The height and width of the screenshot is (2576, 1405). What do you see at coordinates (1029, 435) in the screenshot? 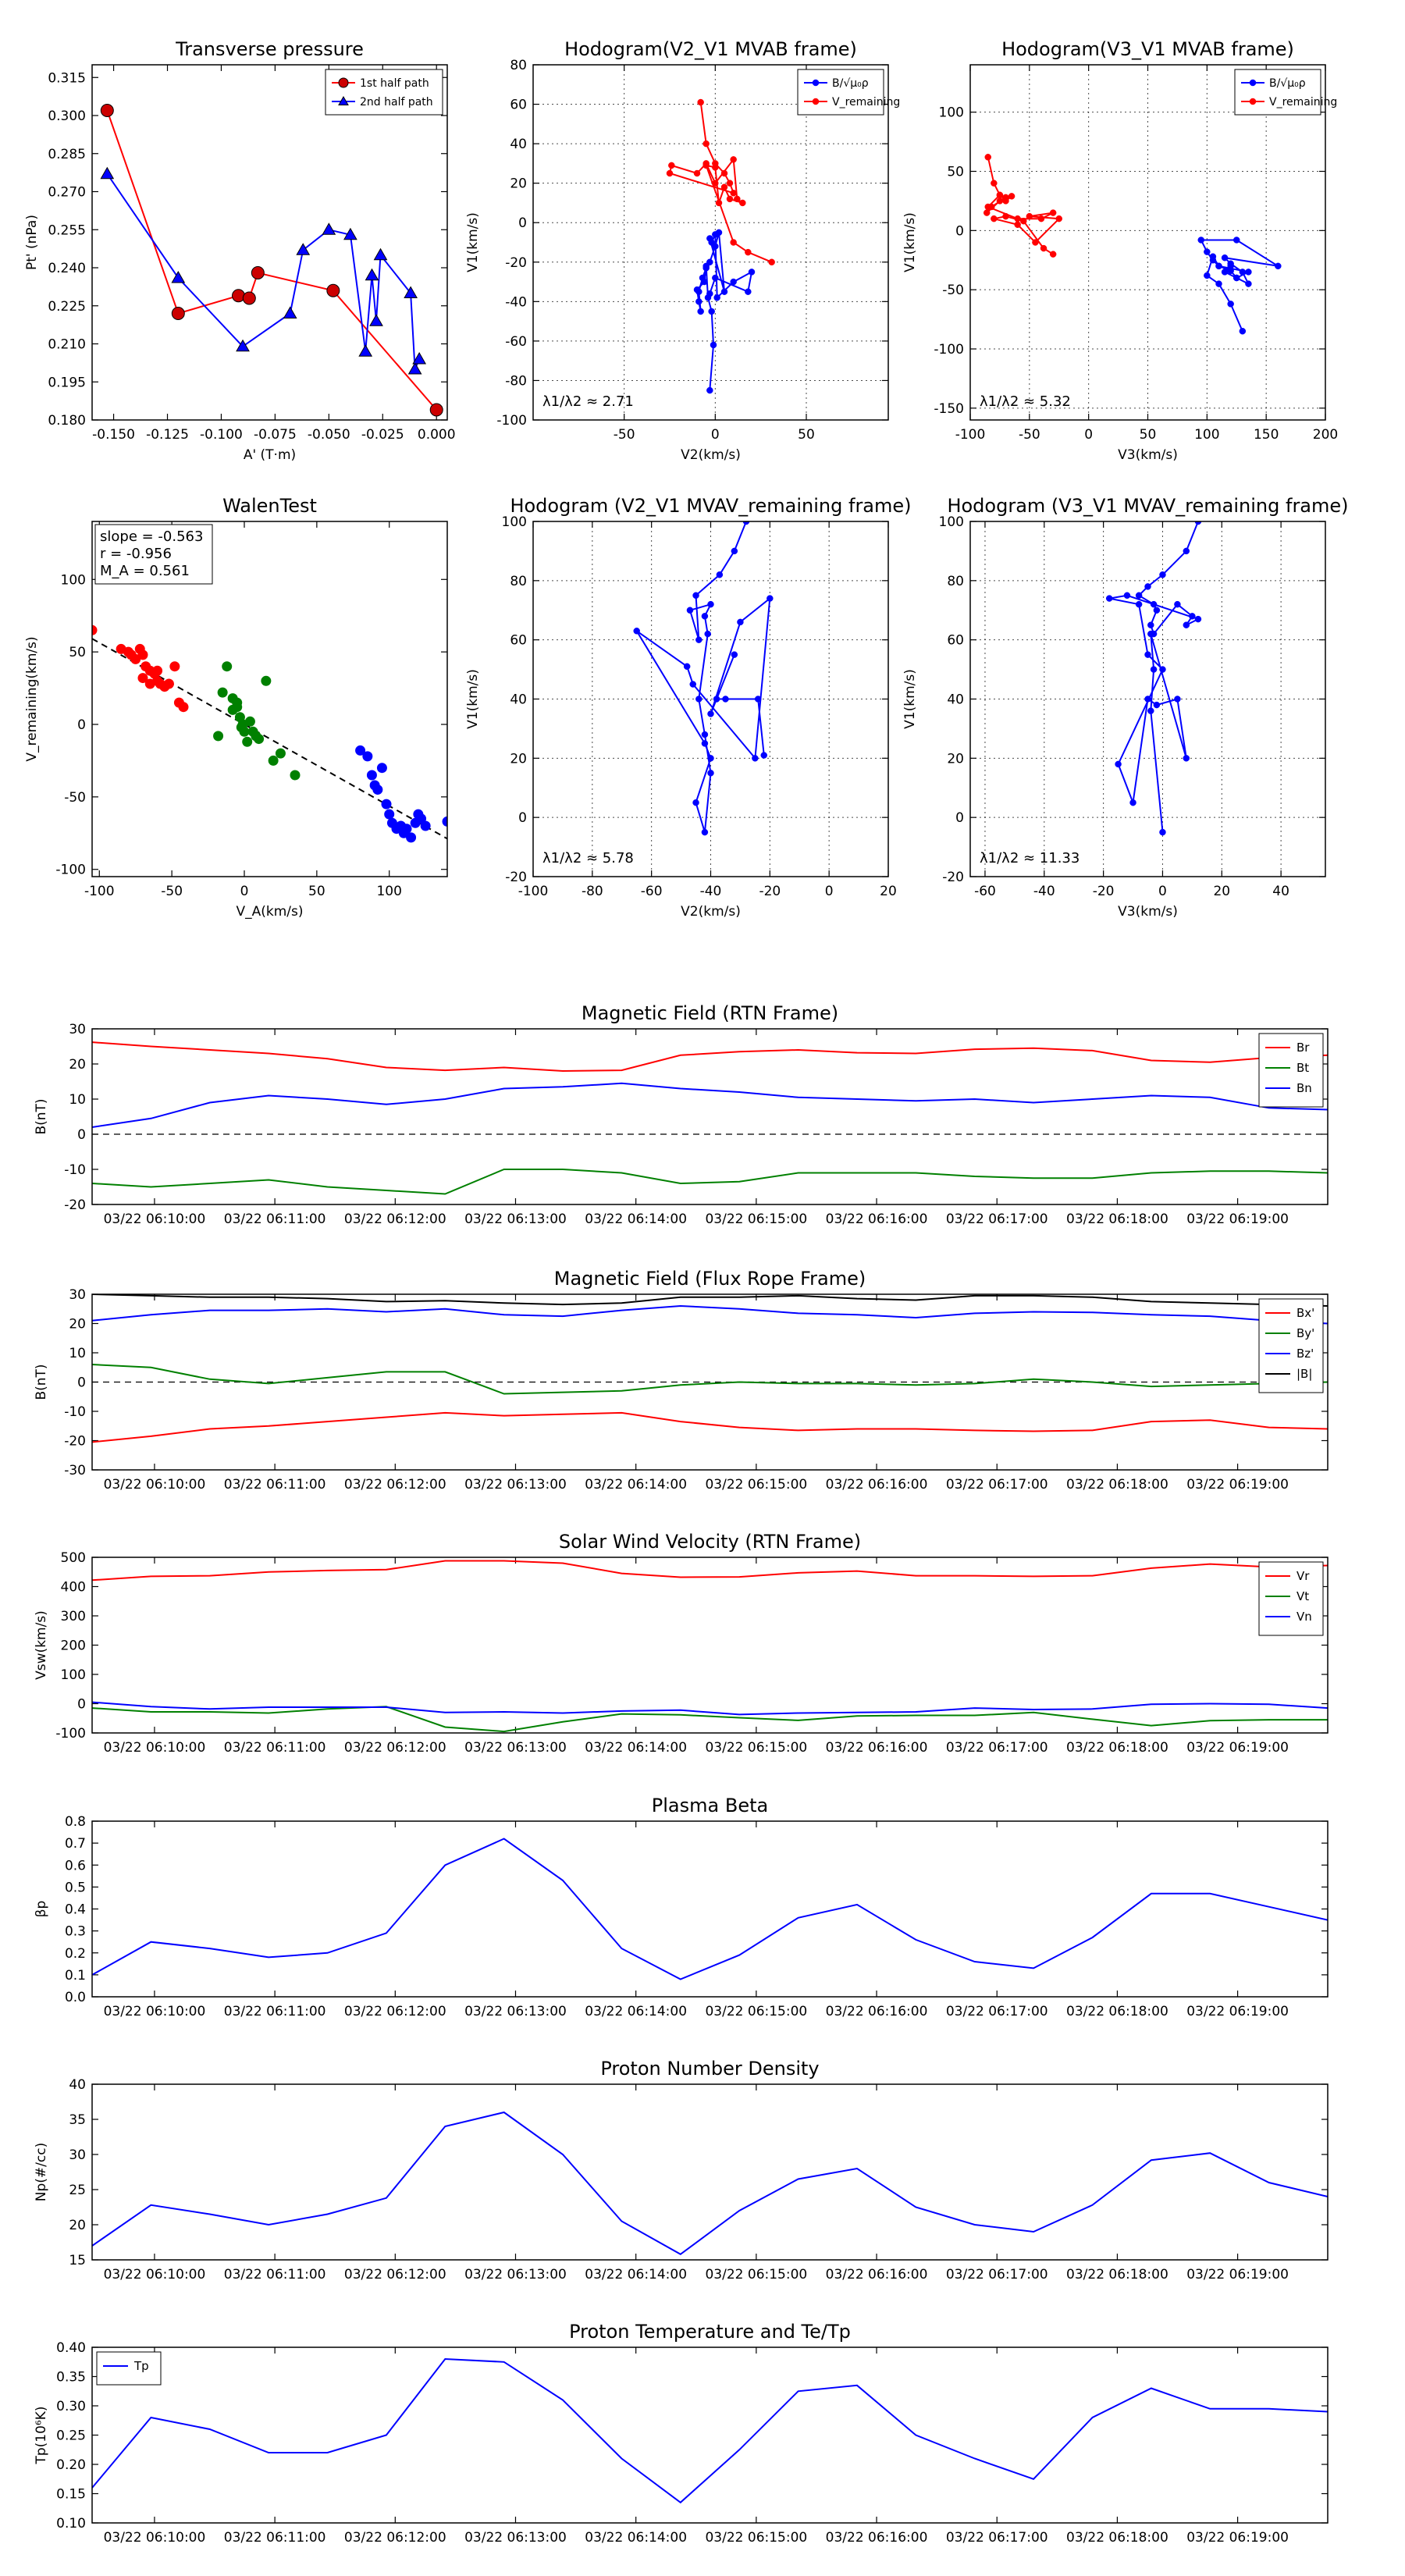
I see `xtick-label: -50` at bounding box center [1029, 435].